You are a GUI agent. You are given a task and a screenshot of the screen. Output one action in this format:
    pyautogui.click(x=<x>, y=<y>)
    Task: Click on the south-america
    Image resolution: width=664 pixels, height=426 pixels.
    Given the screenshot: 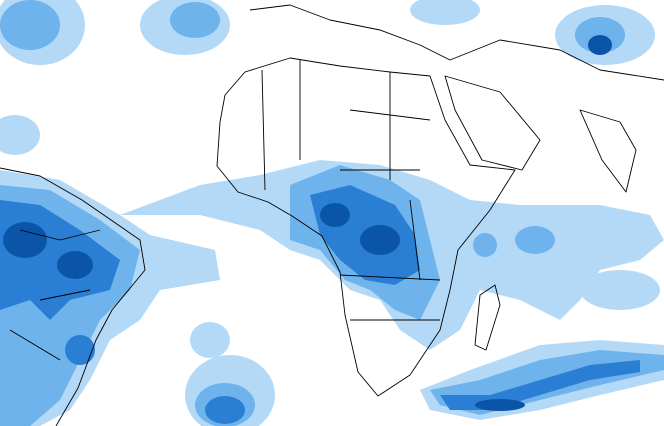 What is the action you would take?
    pyautogui.click(x=73, y=296)
    